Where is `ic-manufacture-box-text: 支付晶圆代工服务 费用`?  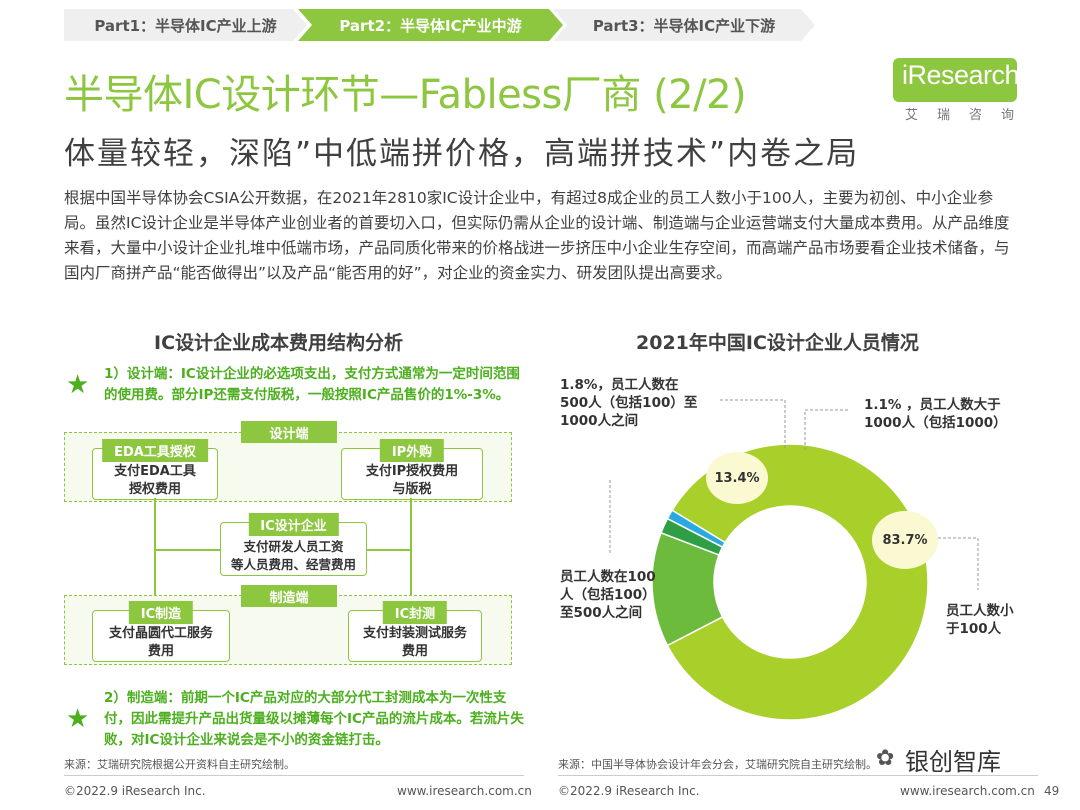
ic-manufacture-box-text: 支付晶圆代工服务 费用 is located at coordinates (160, 642).